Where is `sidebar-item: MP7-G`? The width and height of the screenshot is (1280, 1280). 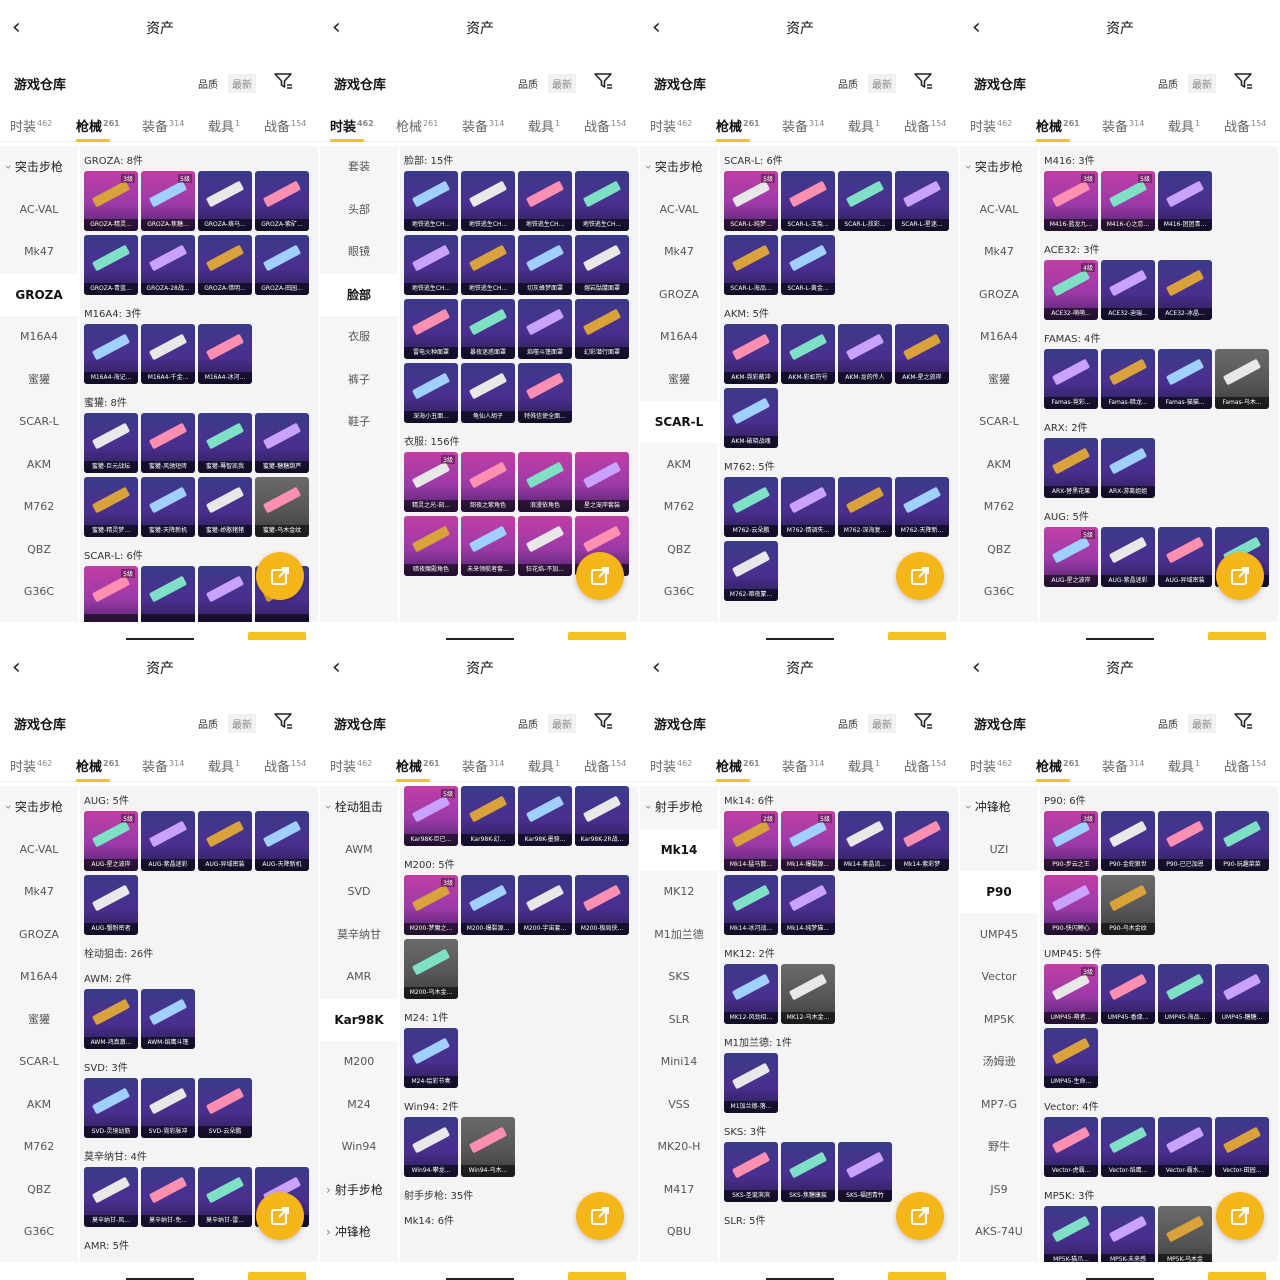 sidebar-item: MP7-G is located at coordinates (999, 1104).